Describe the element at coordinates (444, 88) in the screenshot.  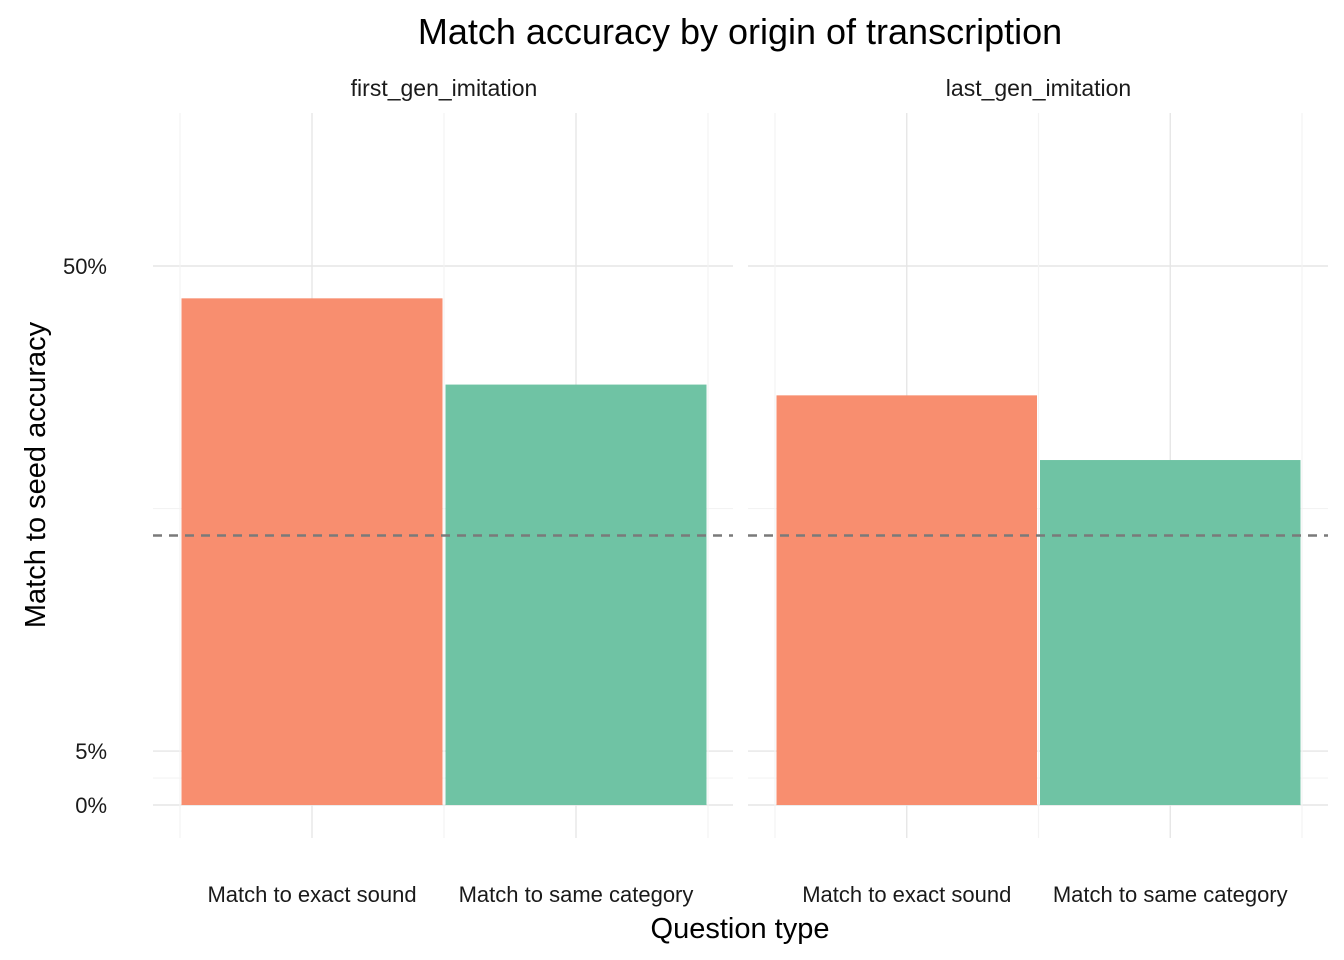
I see `facet-label: first_gen_imitation` at that location.